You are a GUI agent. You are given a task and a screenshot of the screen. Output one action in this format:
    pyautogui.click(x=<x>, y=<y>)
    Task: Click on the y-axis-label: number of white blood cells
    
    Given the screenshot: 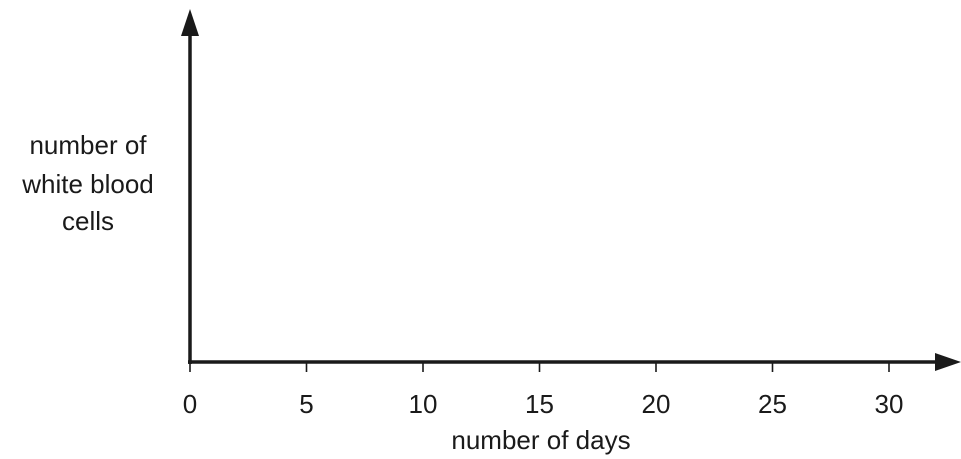 What is the action you would take?
    pyautogui.click(x=87, y=183)
    